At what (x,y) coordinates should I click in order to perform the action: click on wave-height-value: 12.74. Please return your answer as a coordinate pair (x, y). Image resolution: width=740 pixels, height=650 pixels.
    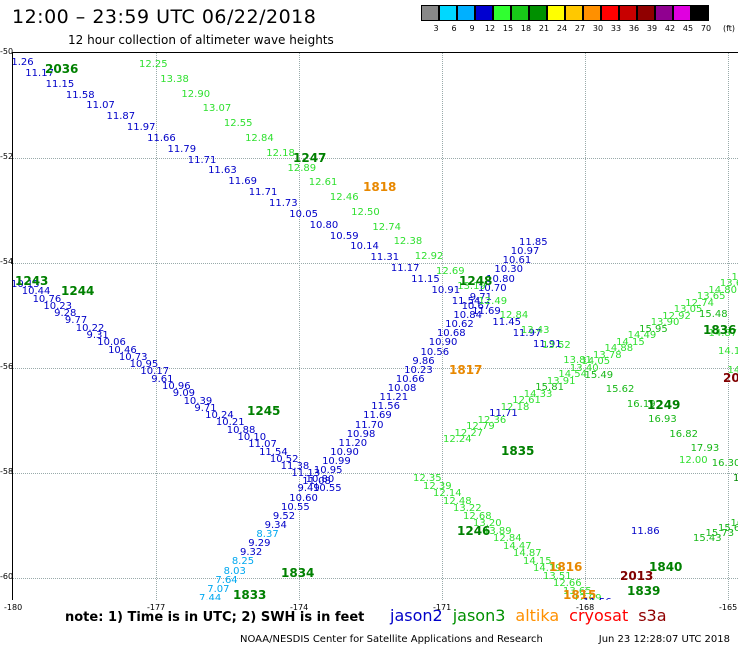
    Looking at the image, I should click on (386, 227).